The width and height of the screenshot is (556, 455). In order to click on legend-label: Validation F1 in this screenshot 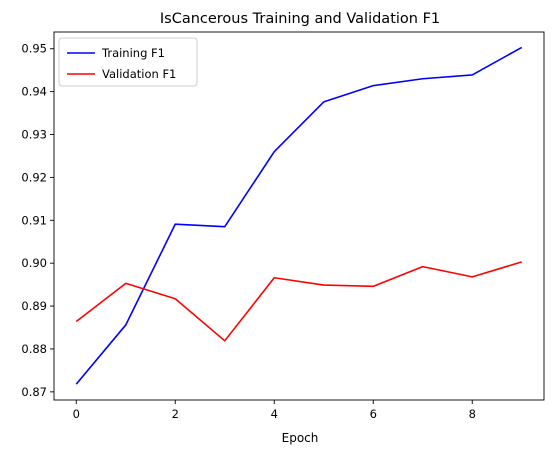, I will do `click(139, 74)`.